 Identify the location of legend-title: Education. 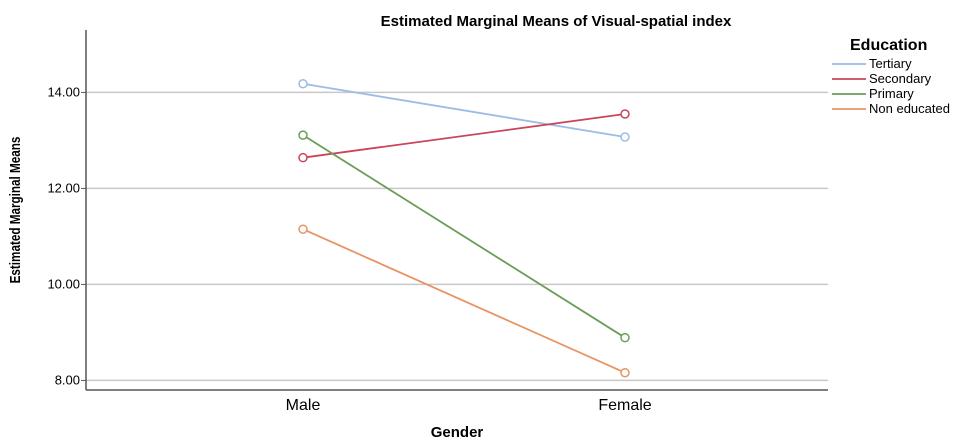
(888, 45).